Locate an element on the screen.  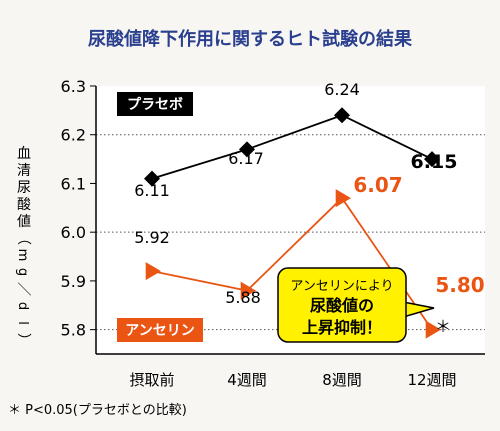
legend-anserine-box is located at coordinates (160, 330).